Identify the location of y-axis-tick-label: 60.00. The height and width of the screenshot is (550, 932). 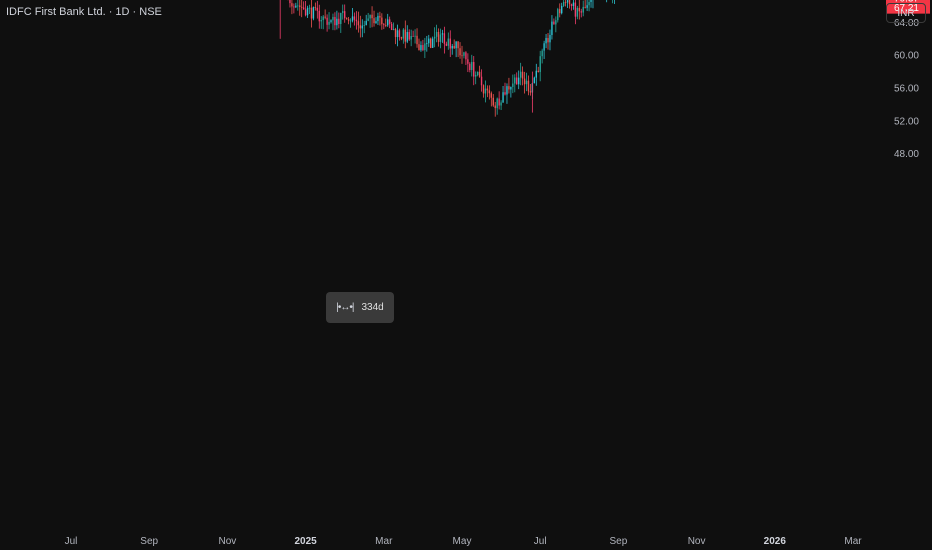
(906, 56).